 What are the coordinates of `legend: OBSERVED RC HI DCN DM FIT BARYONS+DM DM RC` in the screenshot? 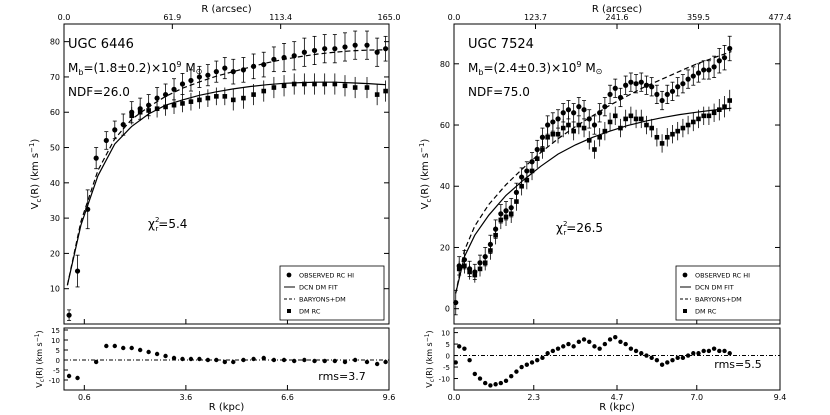 It's located at (728, 293).